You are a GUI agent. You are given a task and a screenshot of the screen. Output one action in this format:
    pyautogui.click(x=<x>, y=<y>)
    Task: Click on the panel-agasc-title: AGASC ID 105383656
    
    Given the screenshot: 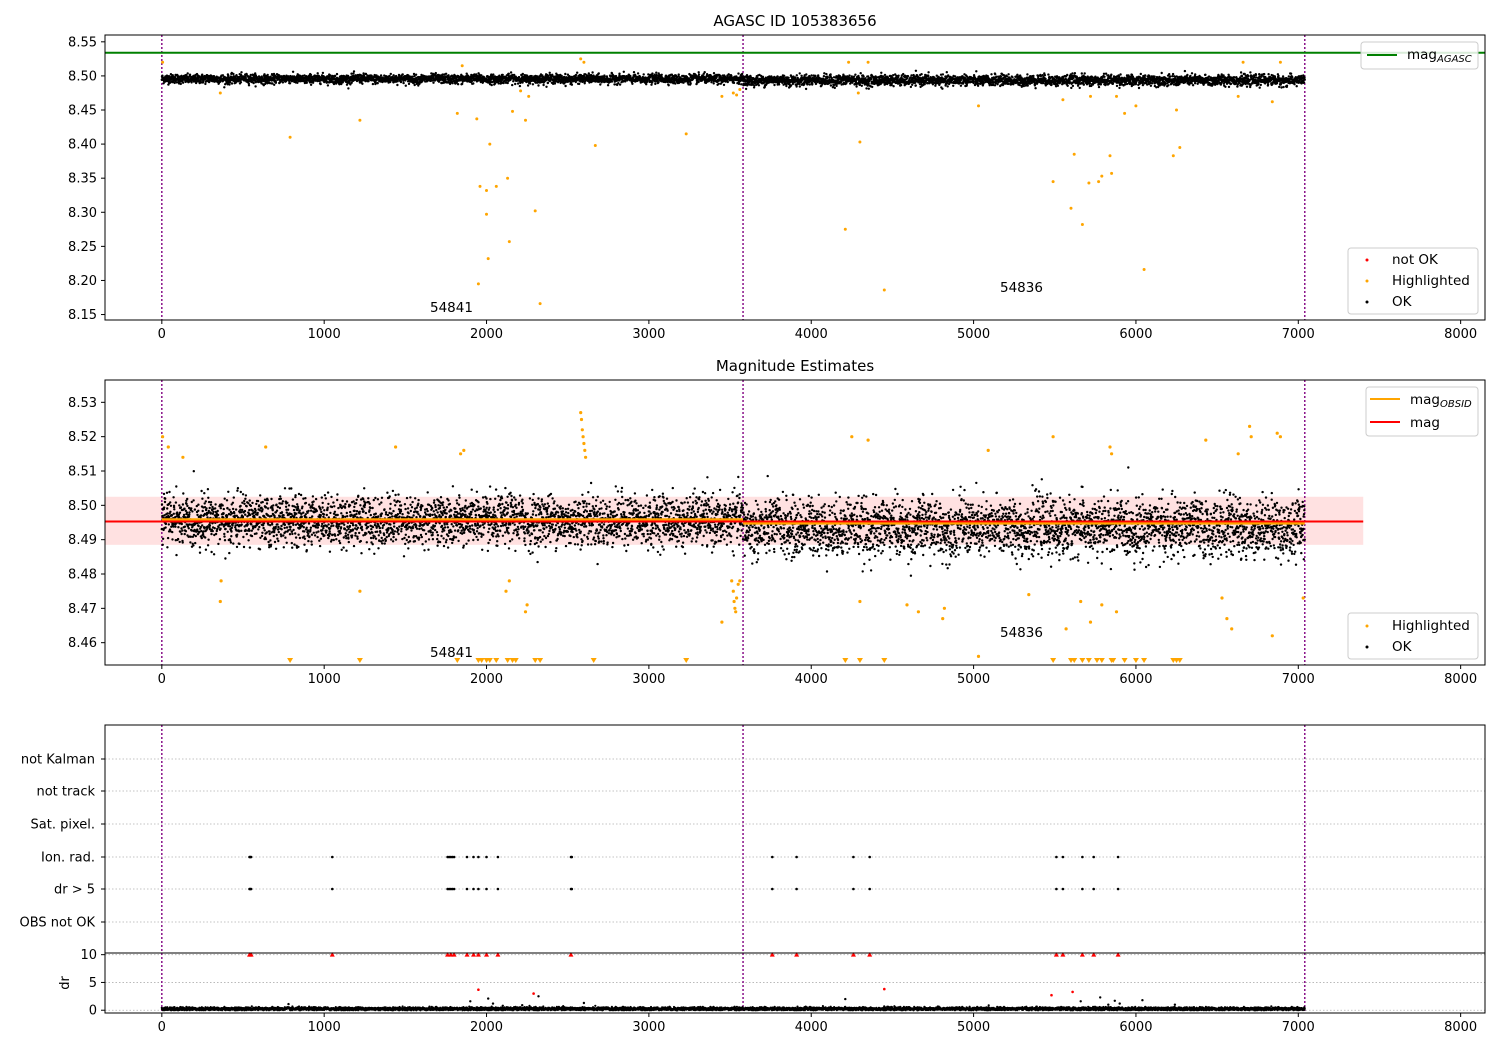 What is the action you would take?
    pyautogui.click(x=794, y=21)
    